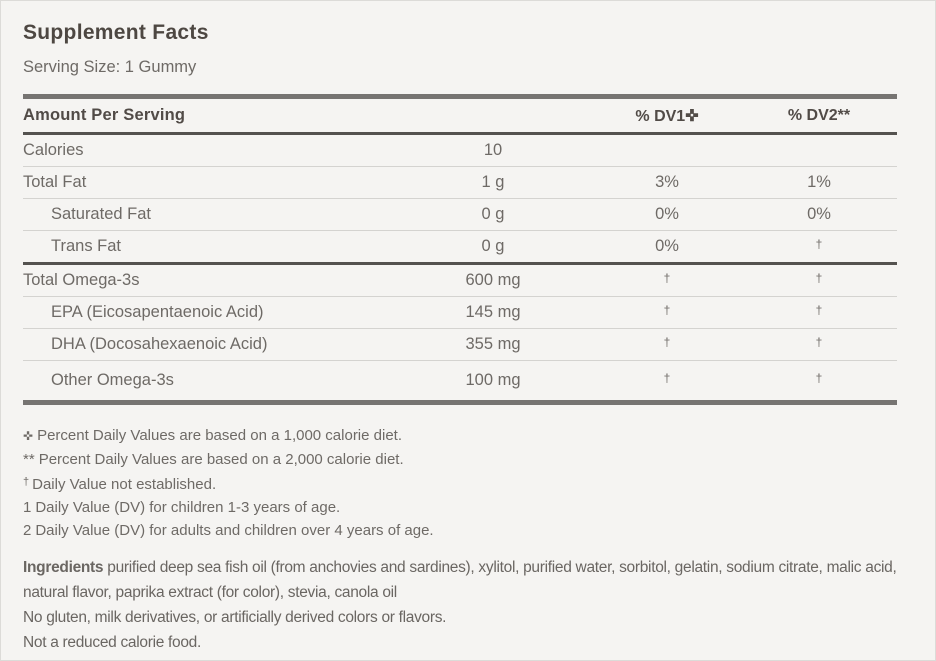 The height and width of the screenshot is (661, 936). I want to click on table-row: Trans Fat 0 g 0% †, so click(460, 248).